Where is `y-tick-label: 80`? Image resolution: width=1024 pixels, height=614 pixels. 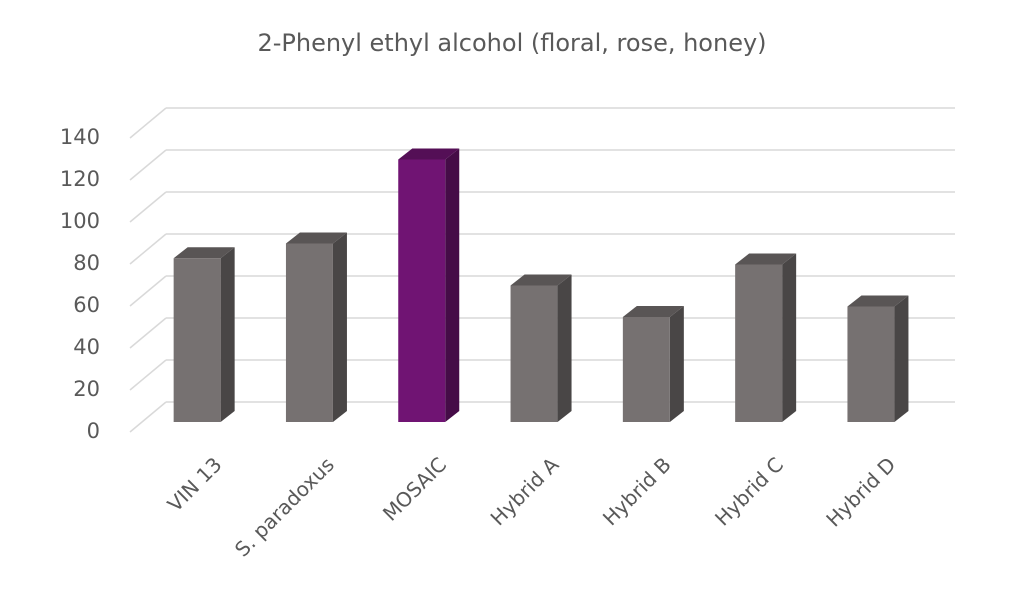
y-tick-label: 80 is located at coordinates (86, 263).